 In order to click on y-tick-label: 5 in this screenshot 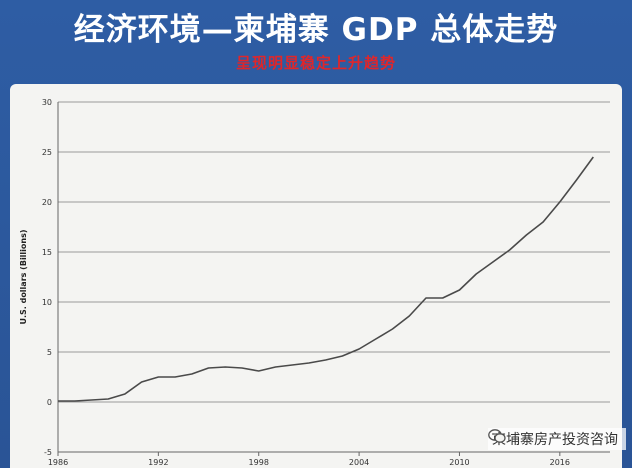, I will do `click(49, 352)`.